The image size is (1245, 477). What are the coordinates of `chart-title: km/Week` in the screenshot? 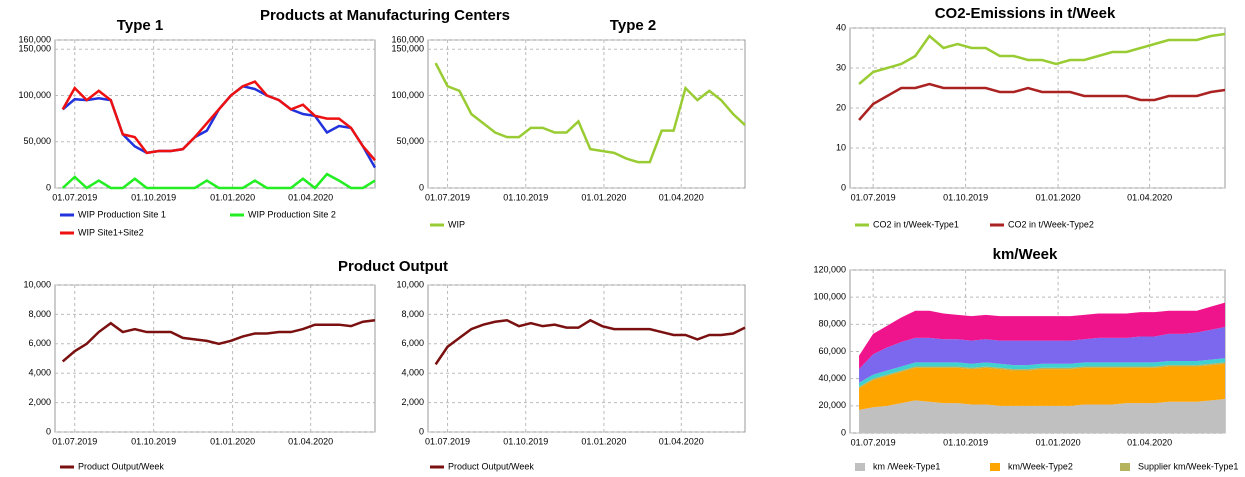 It's located at (1025, 254).